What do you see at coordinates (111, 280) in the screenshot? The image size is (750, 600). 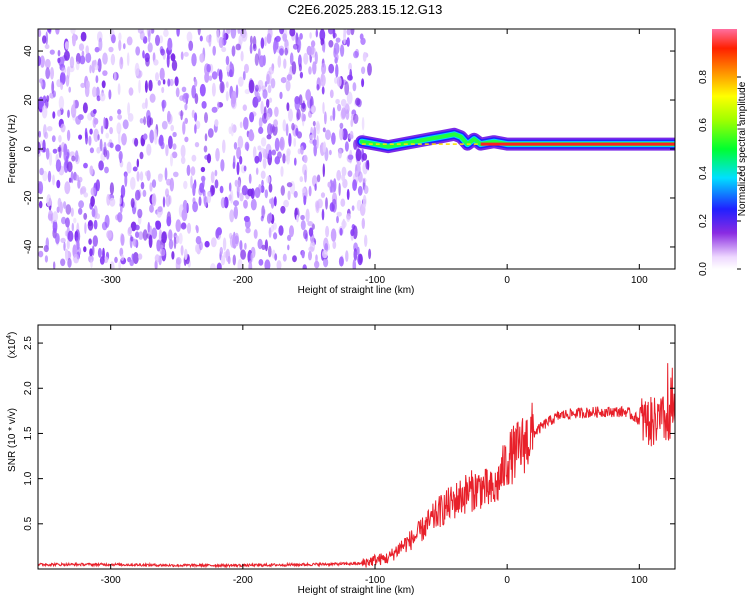 I see `spectrogram-x-tick-label: -300` at bounding box center [111, 280].